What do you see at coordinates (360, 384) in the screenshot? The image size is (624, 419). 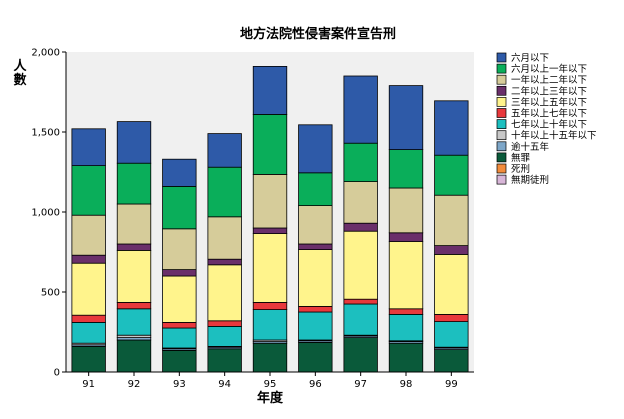 I see `x-tick-label: 97` at bounding box center [360, 384].